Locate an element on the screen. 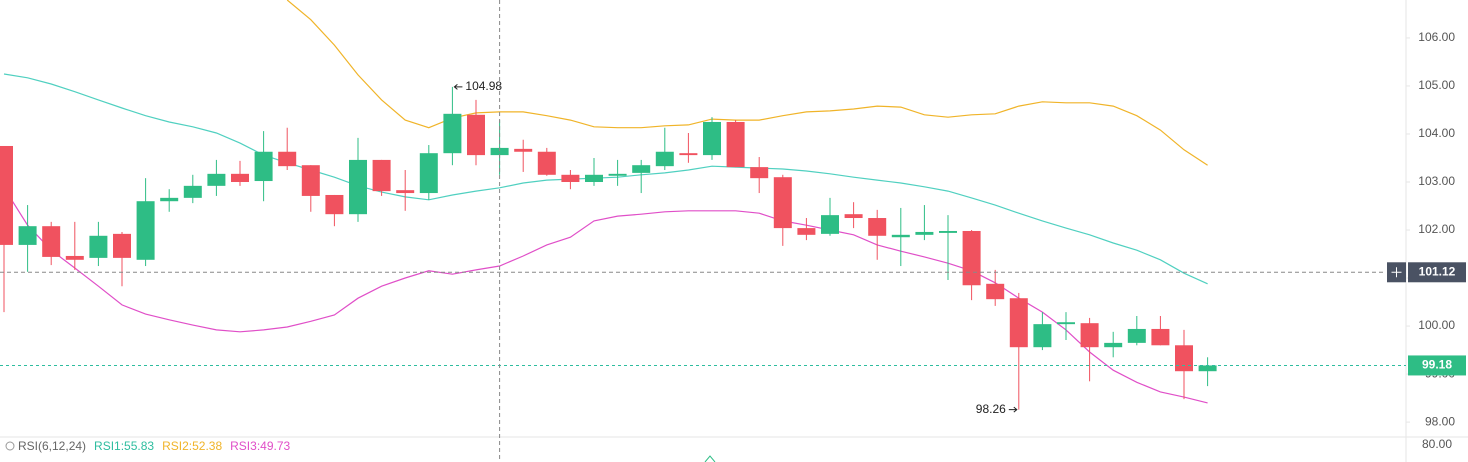 Image resolution: width=1468 pixels, height=462 pixels. rsi-value: RSI2:52.38 is located at coordinates (192, 446).